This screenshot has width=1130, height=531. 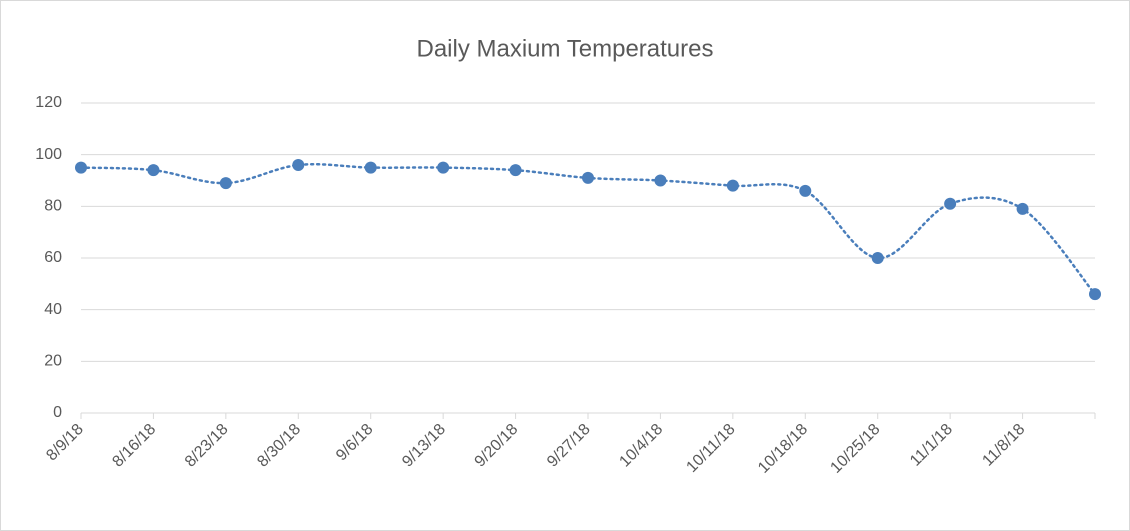 I want to click on y-tick-label: 120, so click(x=48, y=102).